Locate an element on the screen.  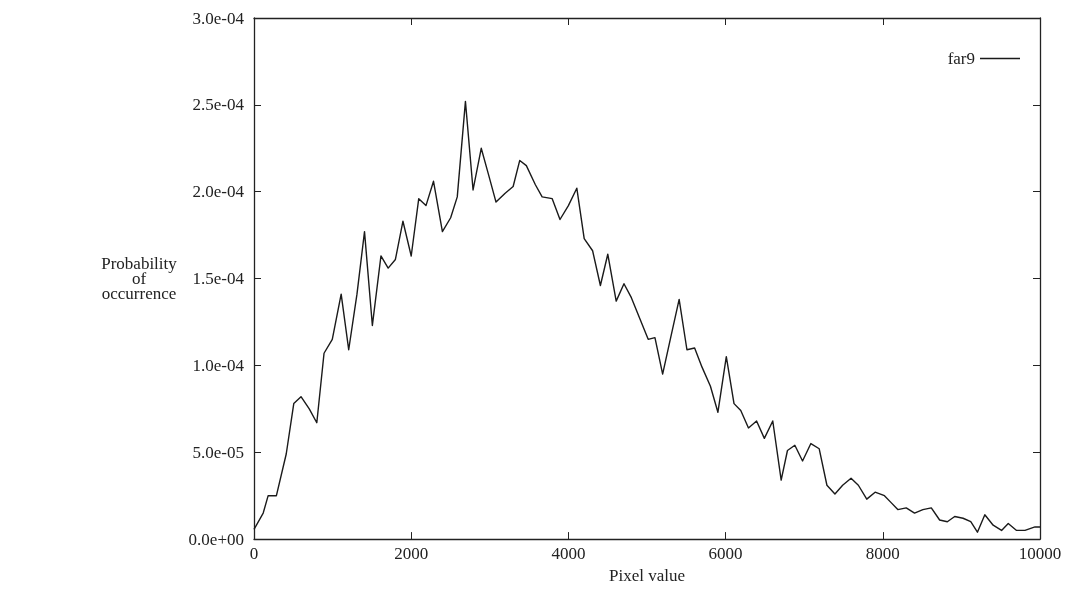
x-tick-label: 8000 is located at coordinates (882, 554).